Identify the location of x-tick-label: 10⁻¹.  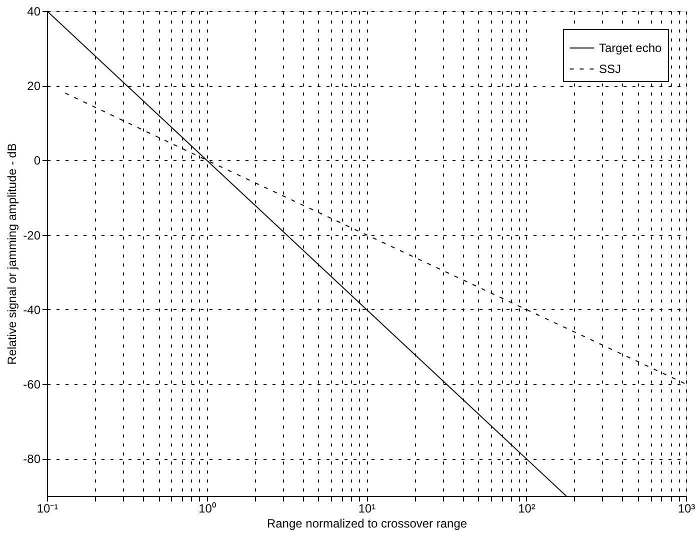
(47, 509).